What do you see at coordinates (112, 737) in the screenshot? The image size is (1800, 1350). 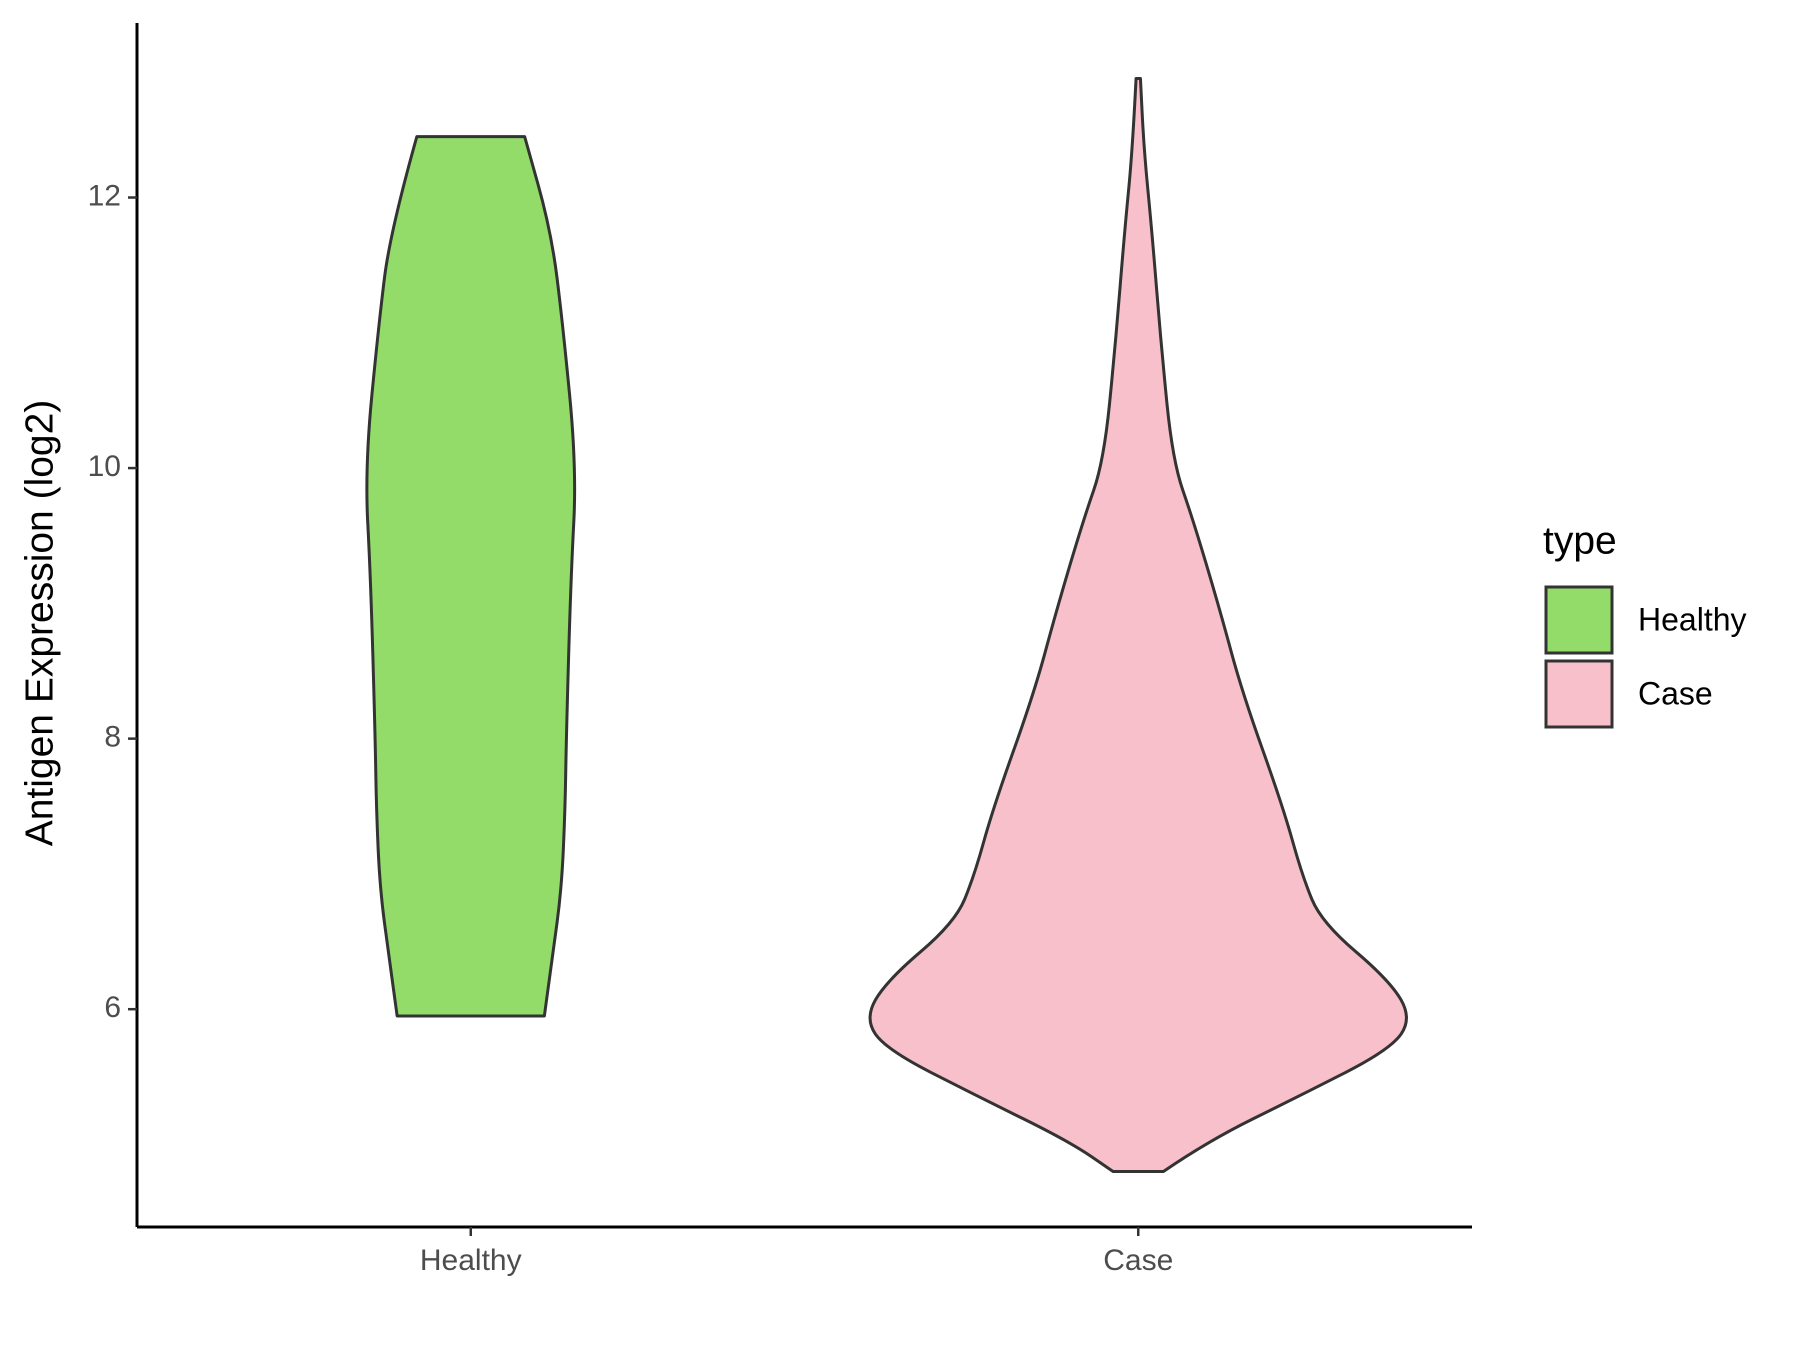 I see `y-tick-label: 8` at bounding box center [112, 737].